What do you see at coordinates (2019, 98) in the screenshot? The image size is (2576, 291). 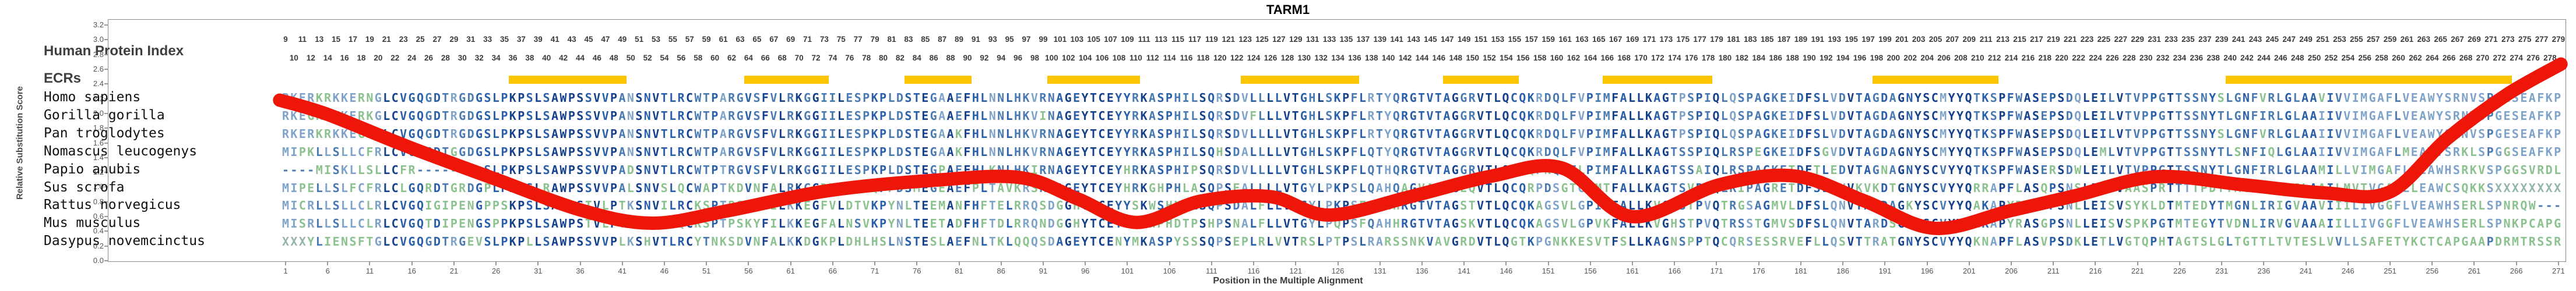 I see `residue: W` at bounding box center [2019, 98].